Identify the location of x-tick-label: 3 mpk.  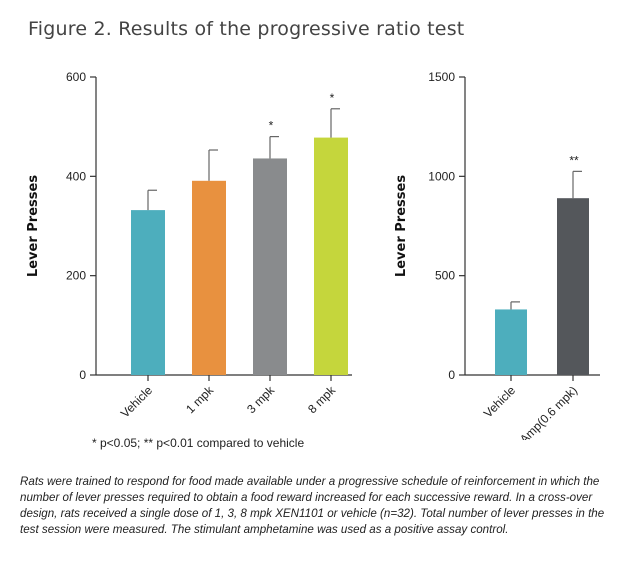
(261, 400).